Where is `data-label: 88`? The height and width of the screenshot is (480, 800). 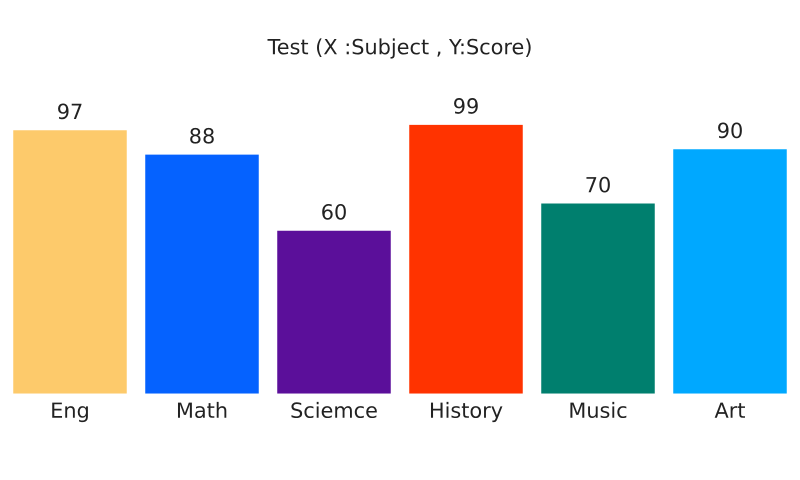 data-label: 88 is located at coordinates (202, 136).